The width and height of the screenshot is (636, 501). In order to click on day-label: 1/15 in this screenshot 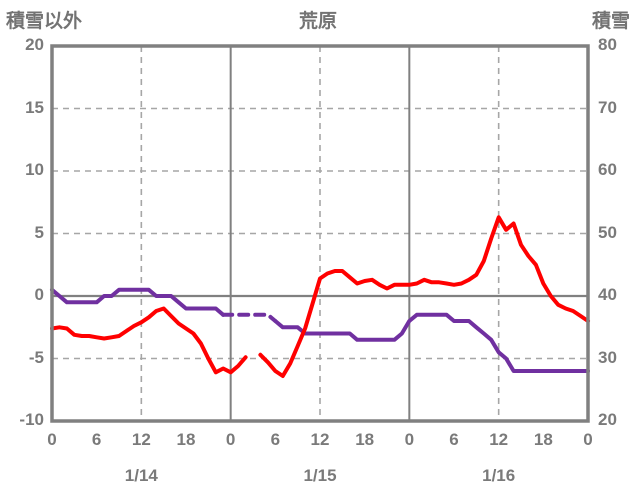, I will do `click(320, 475)`.